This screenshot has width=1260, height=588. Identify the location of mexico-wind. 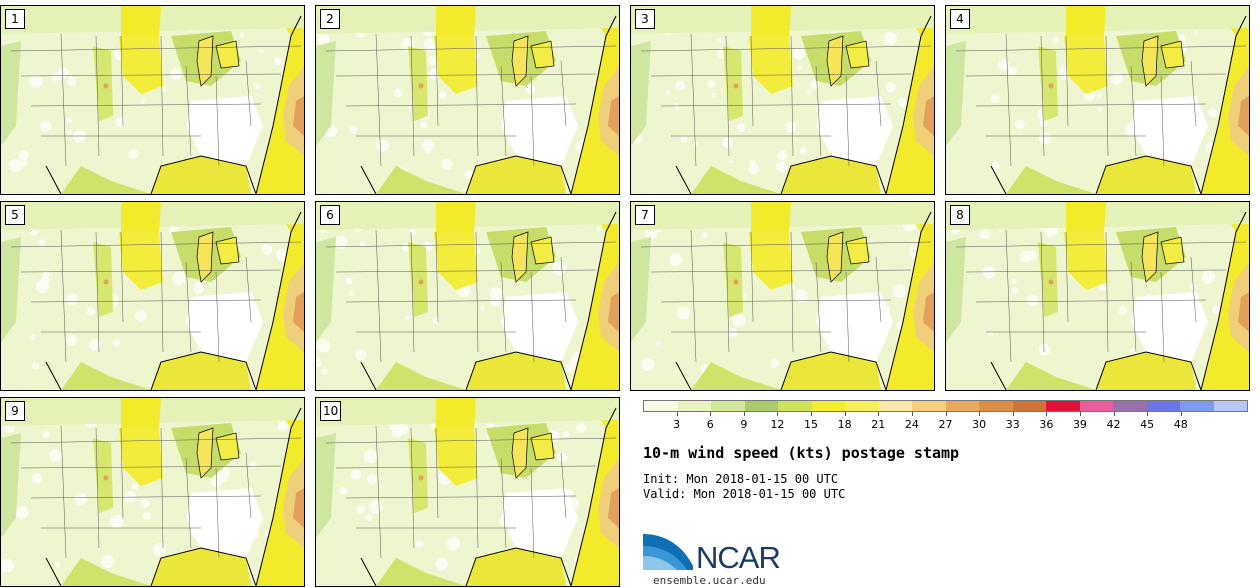
(1051, 180).